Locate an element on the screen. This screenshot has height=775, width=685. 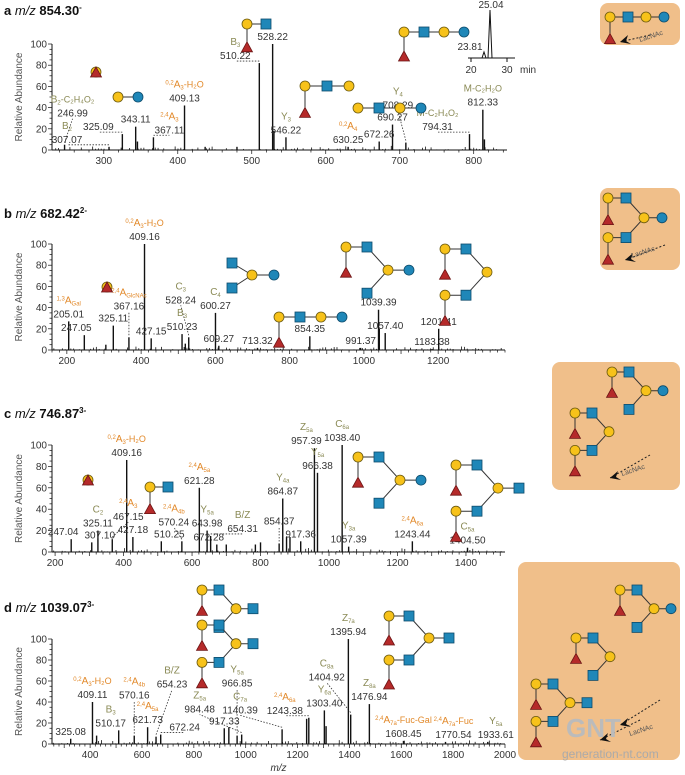
fragment-ion-label: B/Z is located at coordinates (172, 671).